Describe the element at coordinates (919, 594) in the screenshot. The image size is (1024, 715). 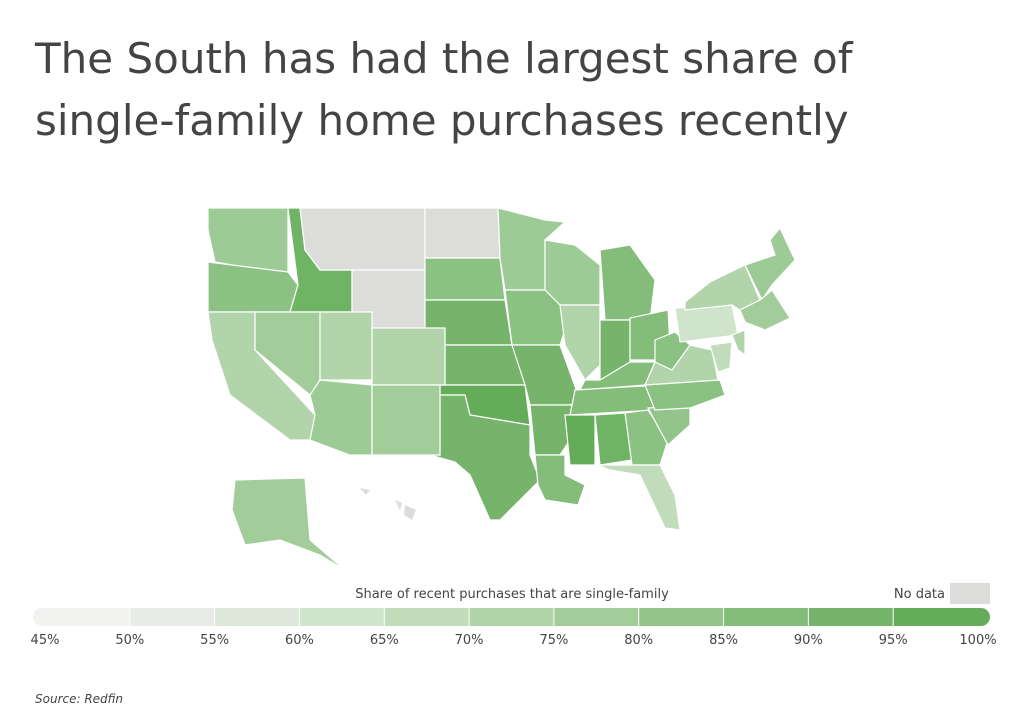
I see `no-data-label: No data` at that location.